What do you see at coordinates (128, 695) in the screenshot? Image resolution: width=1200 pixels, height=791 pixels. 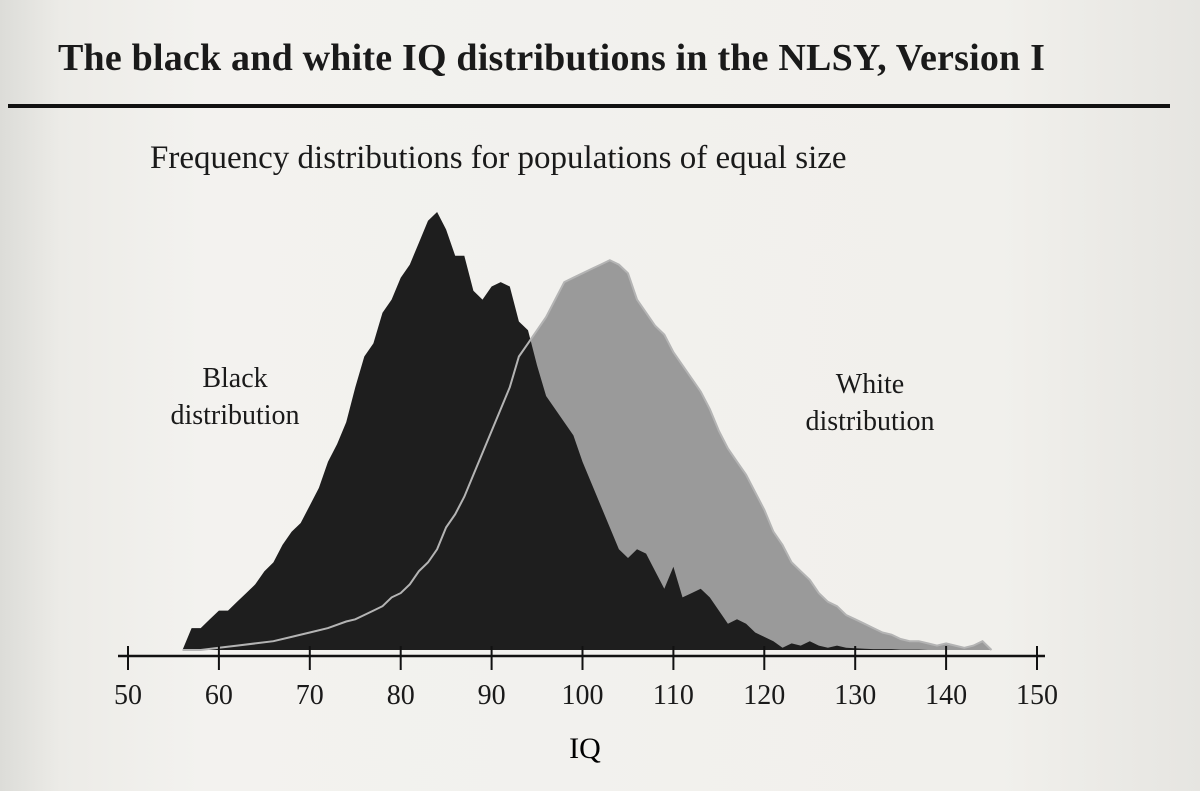 I see `x-tick-label-50: 50` at bounding box center [128, 695].